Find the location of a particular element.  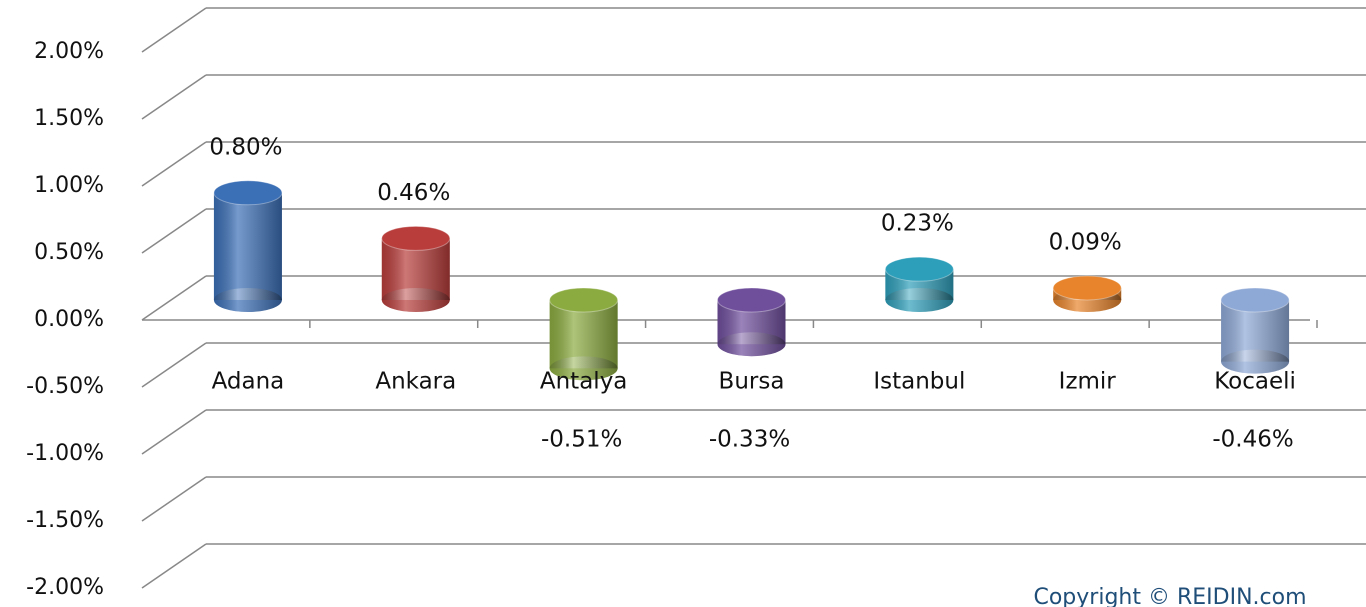

x-tick-label: Izmir is located at coordinates (1088, 382).